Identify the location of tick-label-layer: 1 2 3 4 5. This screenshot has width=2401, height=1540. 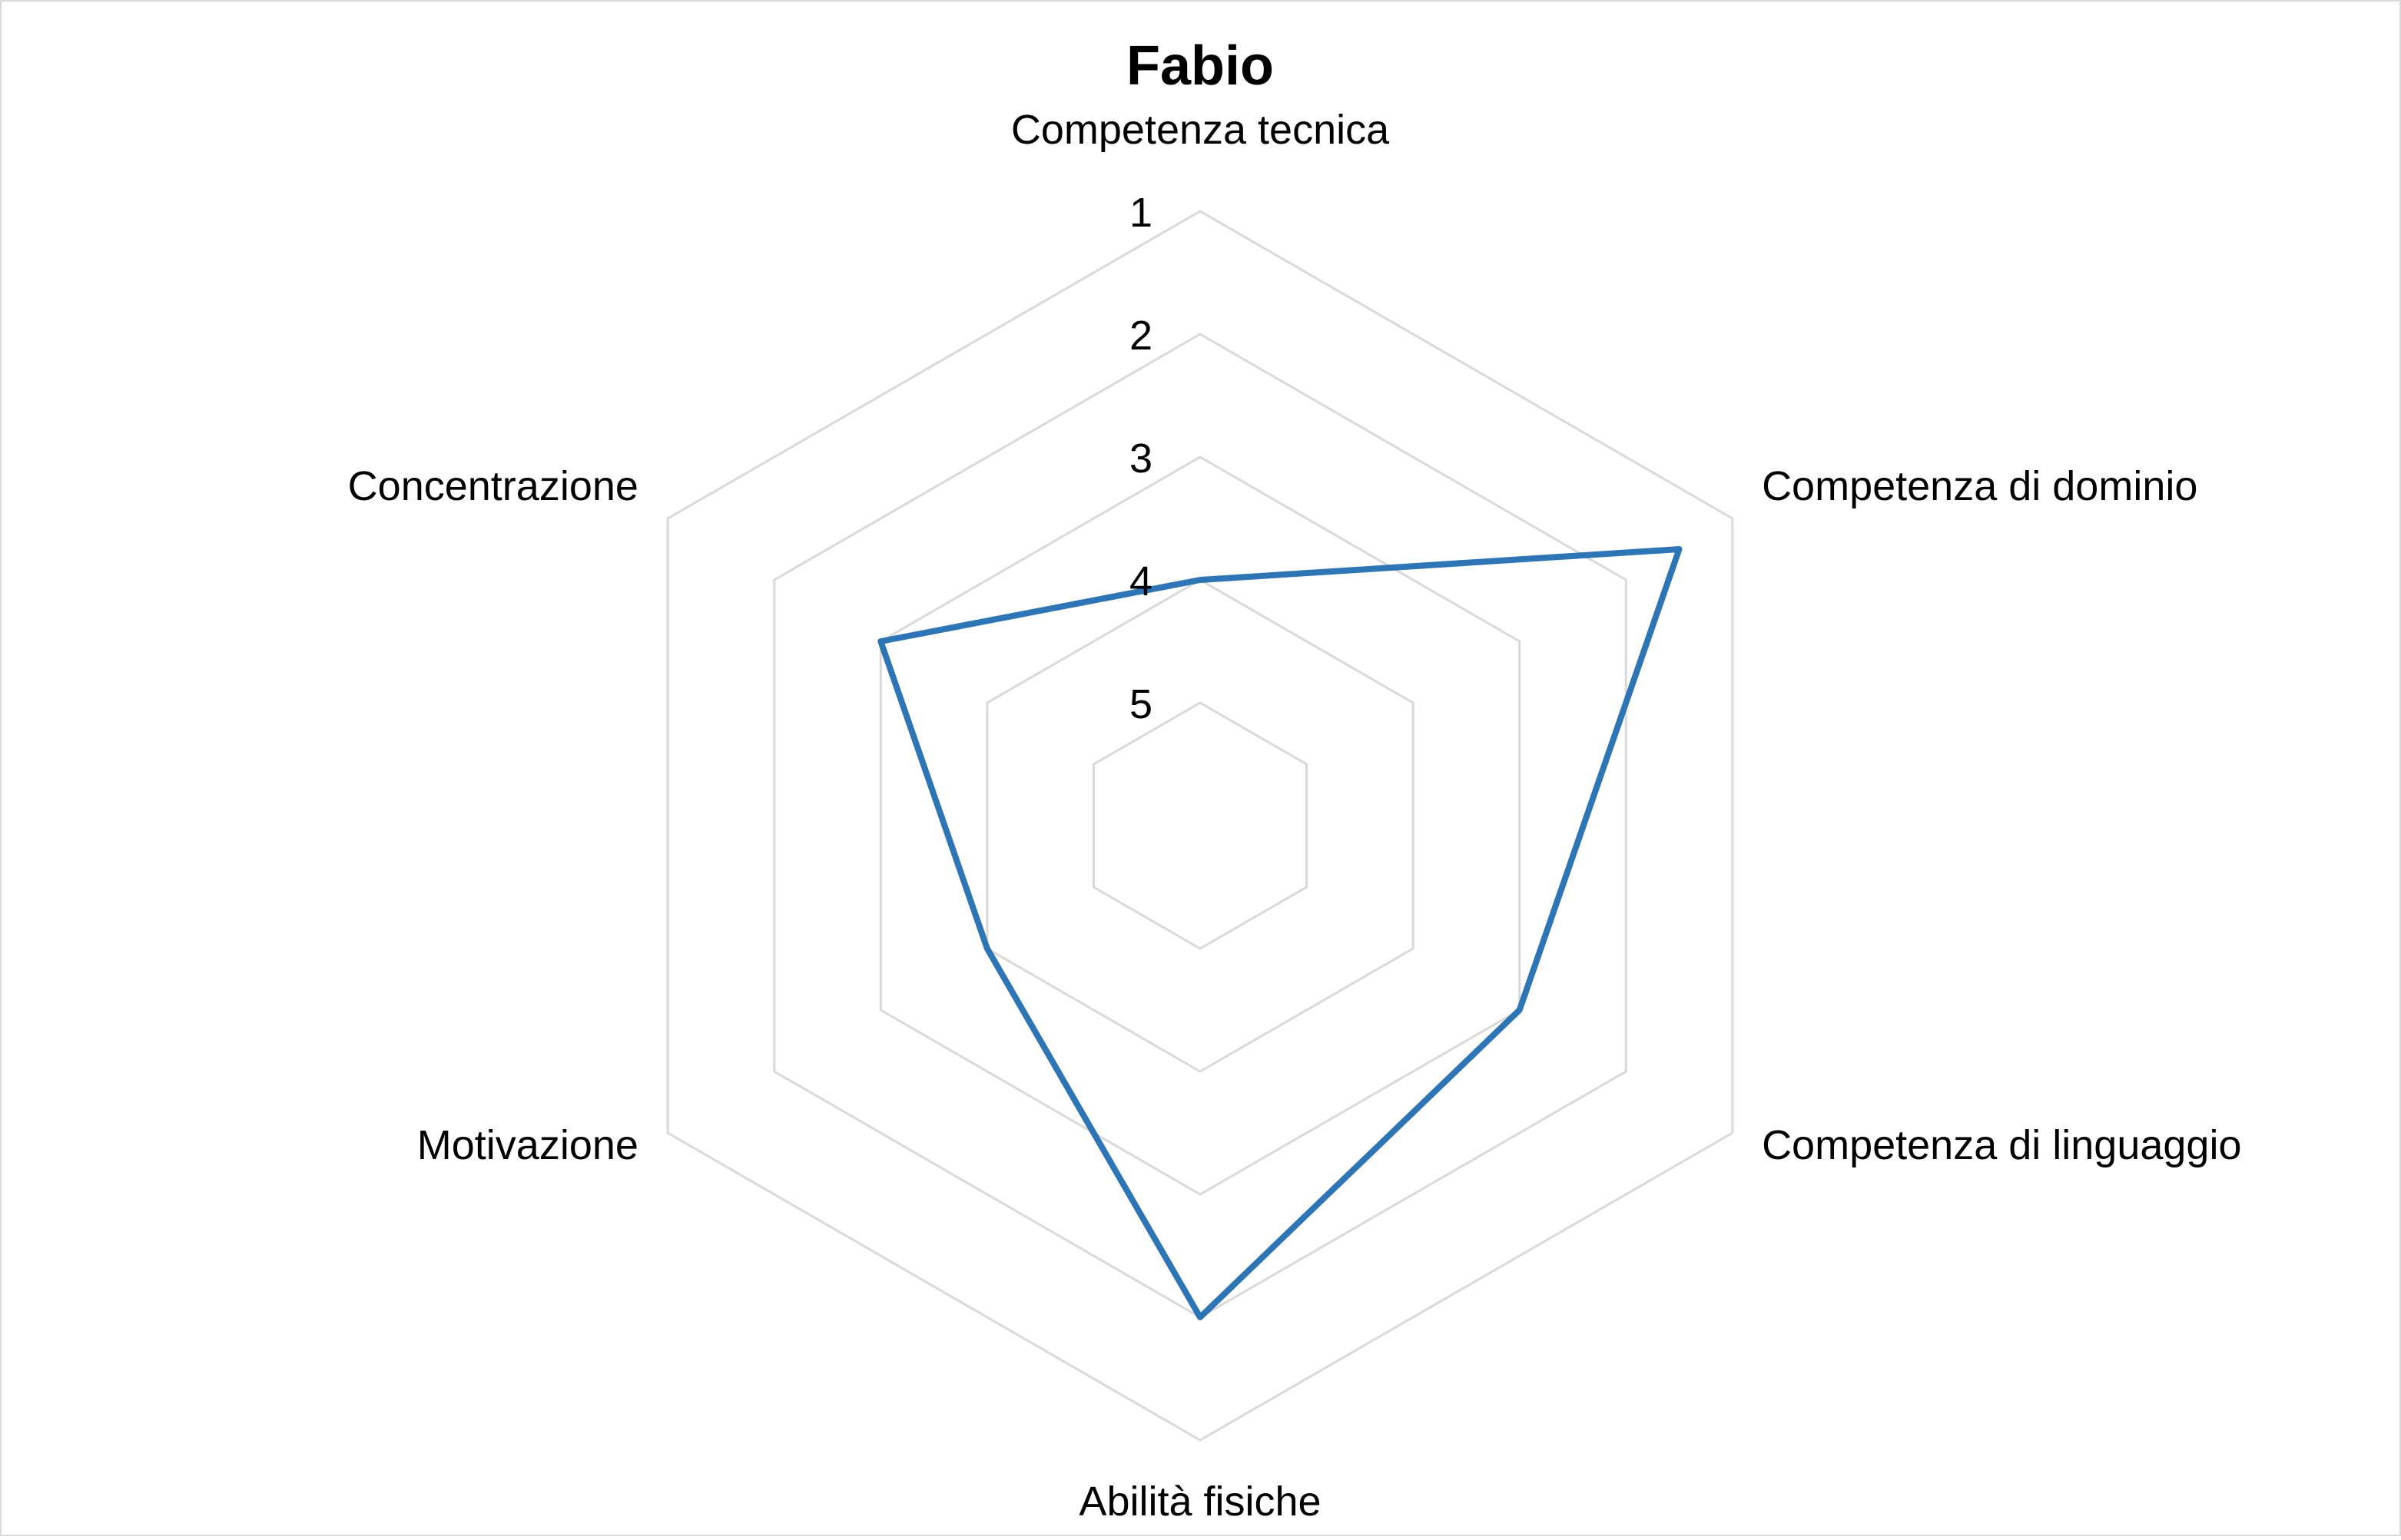
(1140, 459).